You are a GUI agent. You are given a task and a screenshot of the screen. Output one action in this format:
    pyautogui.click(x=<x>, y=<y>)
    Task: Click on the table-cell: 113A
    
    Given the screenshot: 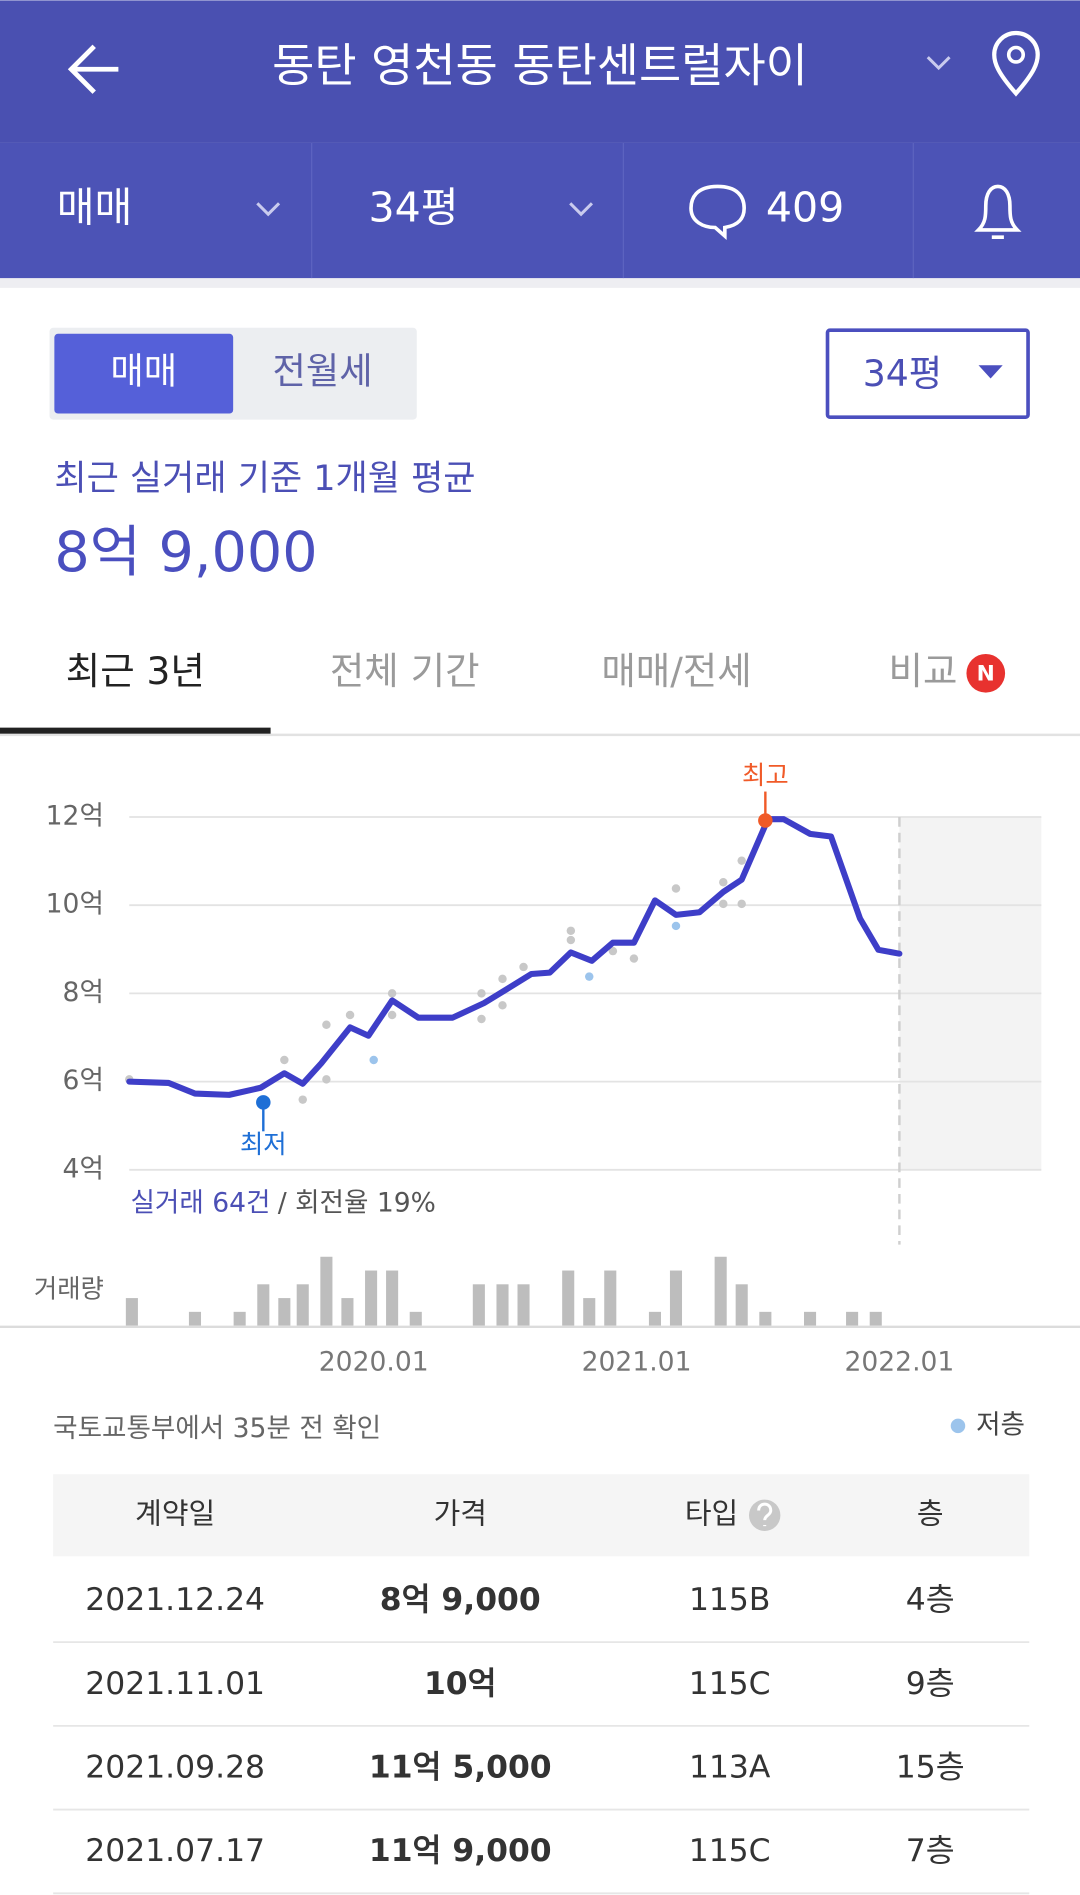 What is the action you would take?
    pyautogui.click(x=730, y=1767)
    